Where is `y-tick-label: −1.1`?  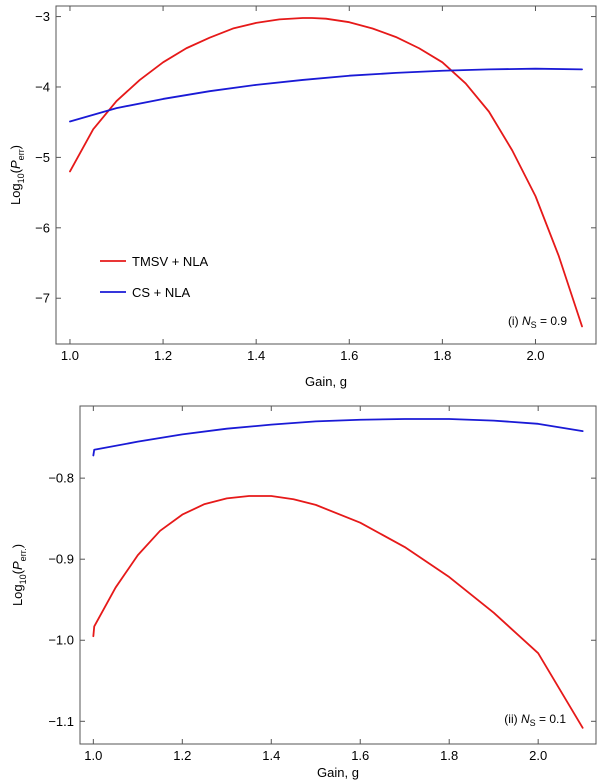 y-tick-label: −1.1 is located at coordinates (61, 721).